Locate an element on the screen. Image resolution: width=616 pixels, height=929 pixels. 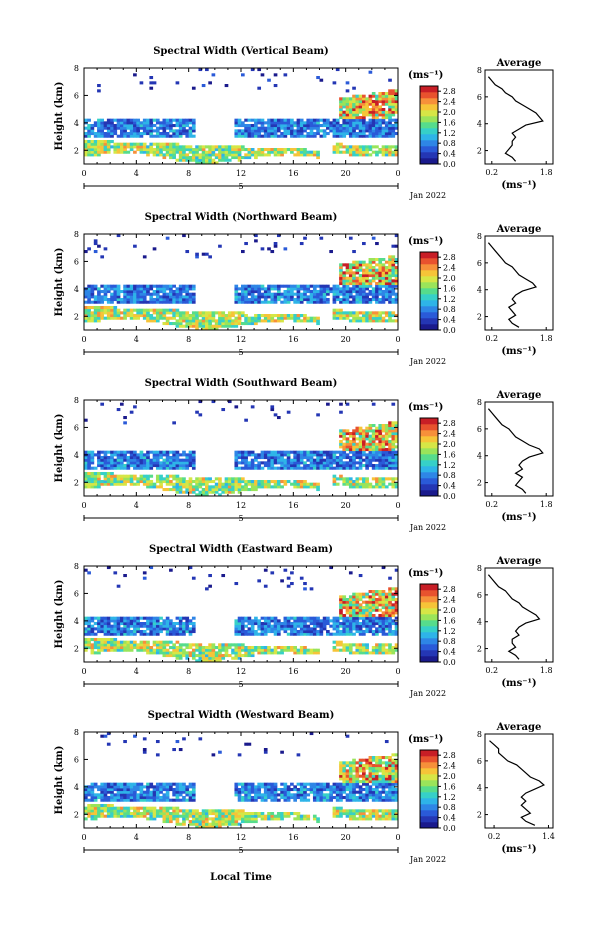
y-axis-label: Height (km) is located at coordinates (59, 116).